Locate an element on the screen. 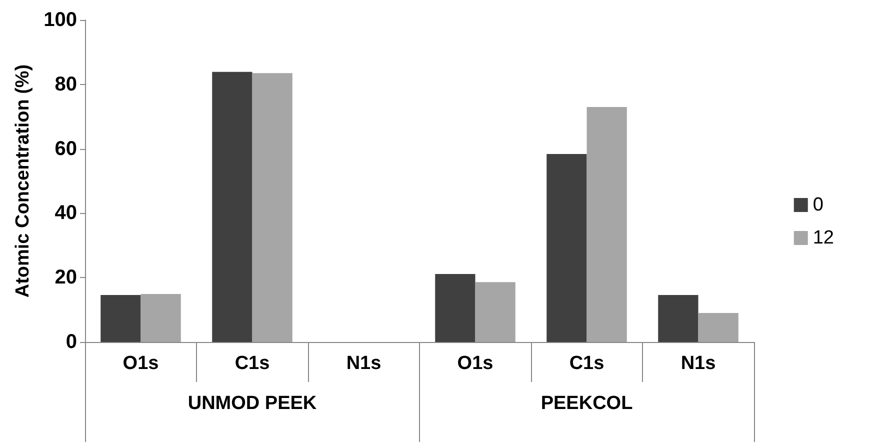 Image resolution: width=879 pixels, height=443 pixels. y-tick-label: 40 is located at coordinates (65, 213).